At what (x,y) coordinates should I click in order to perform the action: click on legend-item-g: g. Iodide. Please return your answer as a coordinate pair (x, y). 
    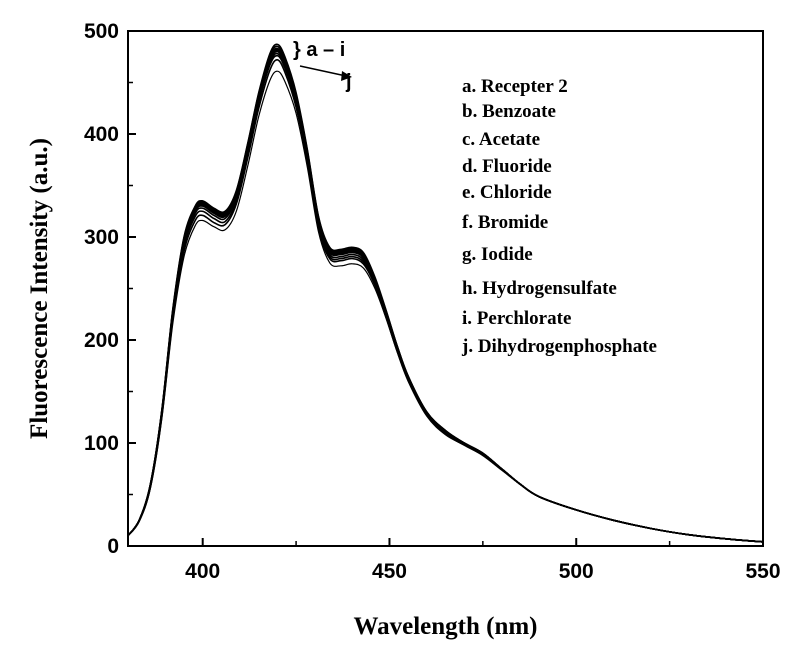
    Looking at the image, I should click on (497, 254).